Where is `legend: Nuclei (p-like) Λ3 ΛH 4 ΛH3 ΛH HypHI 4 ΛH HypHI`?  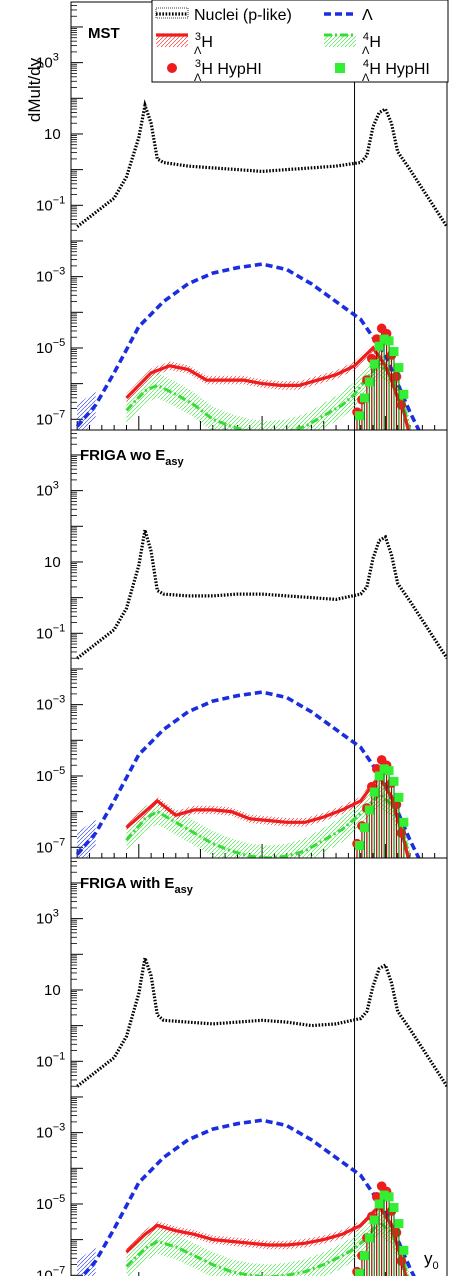 legend: Nuclei (p-like) Λ3 ΛH 4 ΛH3 ΛH HypHI 4 ΛH HypHI is located at coordinates (300, 42).